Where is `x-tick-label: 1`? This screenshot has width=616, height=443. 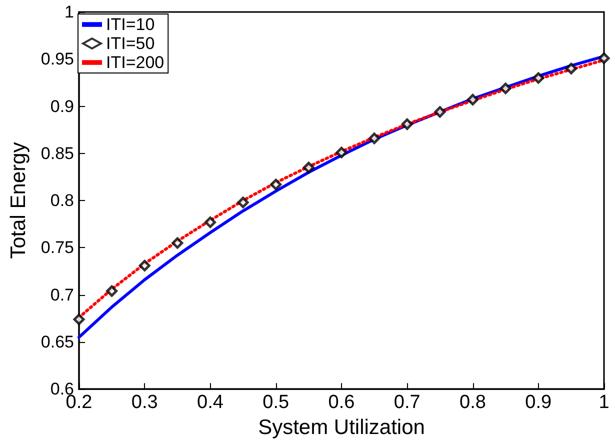
x-tick-label: 1 is located at coordinates (604, 403).